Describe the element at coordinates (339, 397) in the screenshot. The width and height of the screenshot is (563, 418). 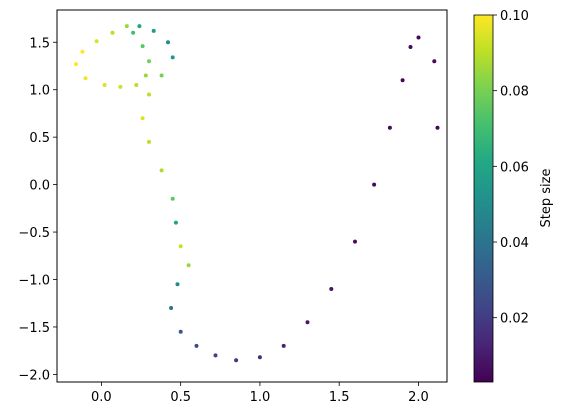
I see `x-tick-label: 1.5` at that location.